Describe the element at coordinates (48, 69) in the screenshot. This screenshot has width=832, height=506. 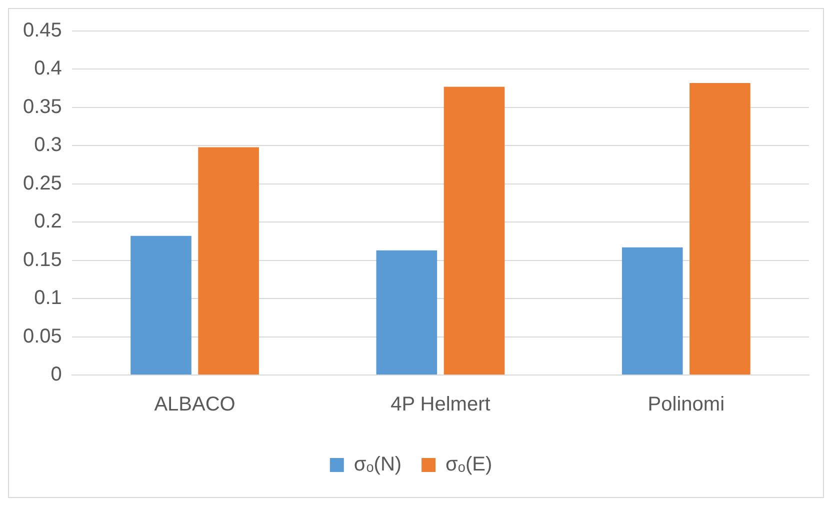
I see `y-tick-label: 0.4` at that location.